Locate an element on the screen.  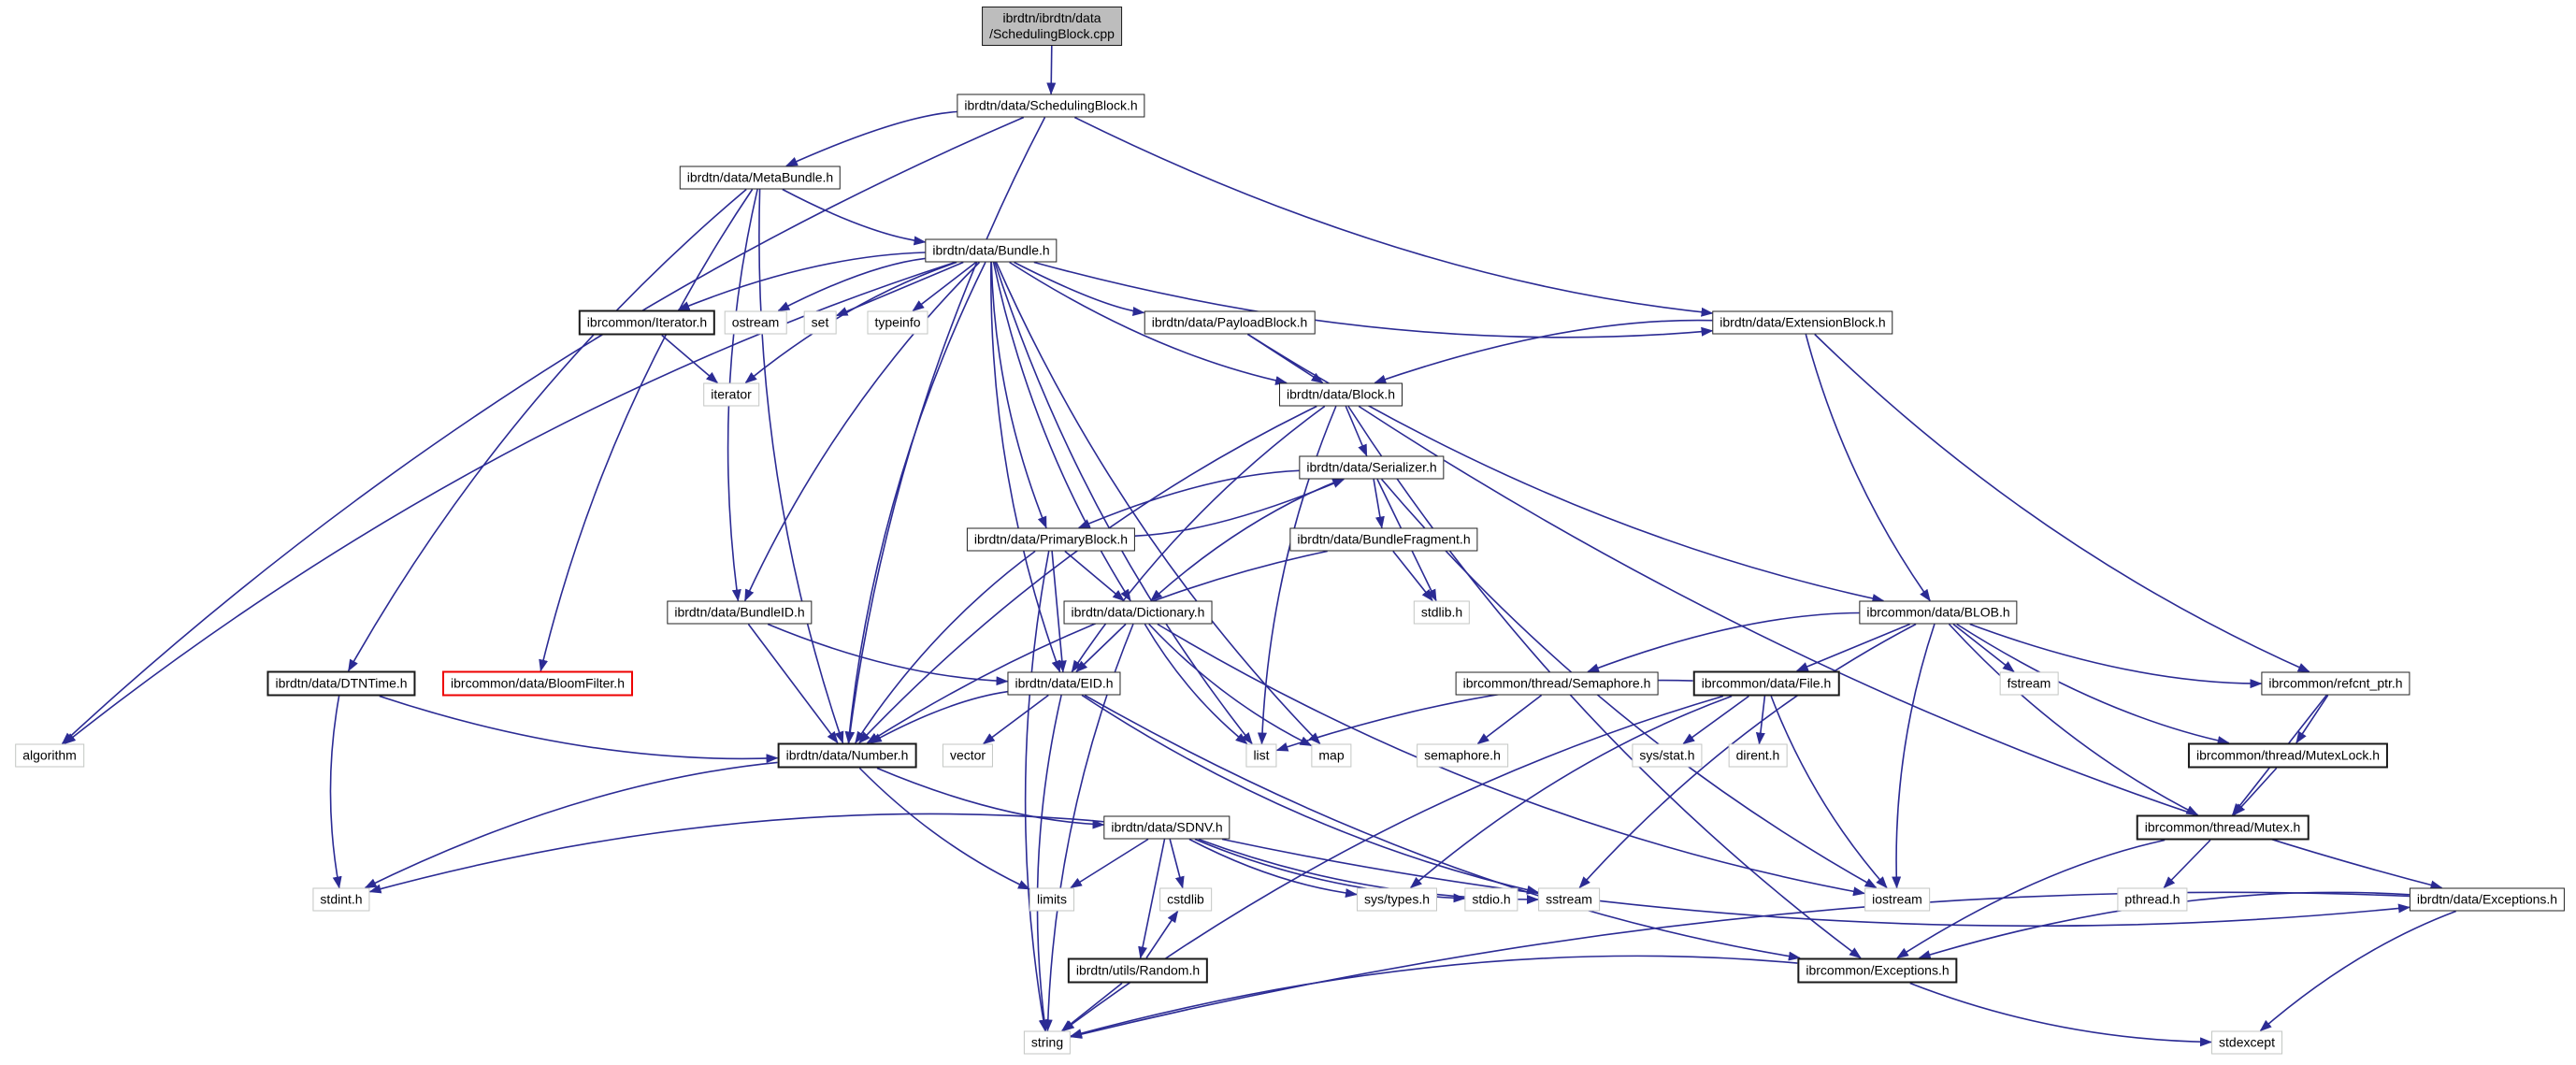
edge-bundle-h-to-bundleid-h is located at coordinates (862, 431).